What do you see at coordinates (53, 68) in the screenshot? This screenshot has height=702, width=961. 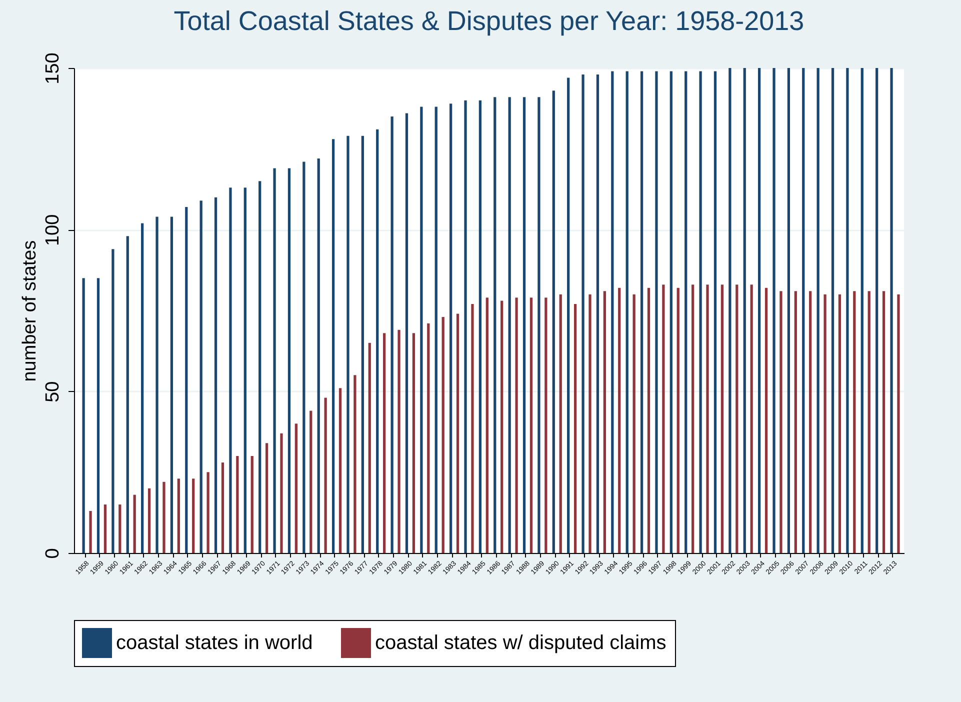 I see `y-tick-label: 150` at bounding box center [53, 68].